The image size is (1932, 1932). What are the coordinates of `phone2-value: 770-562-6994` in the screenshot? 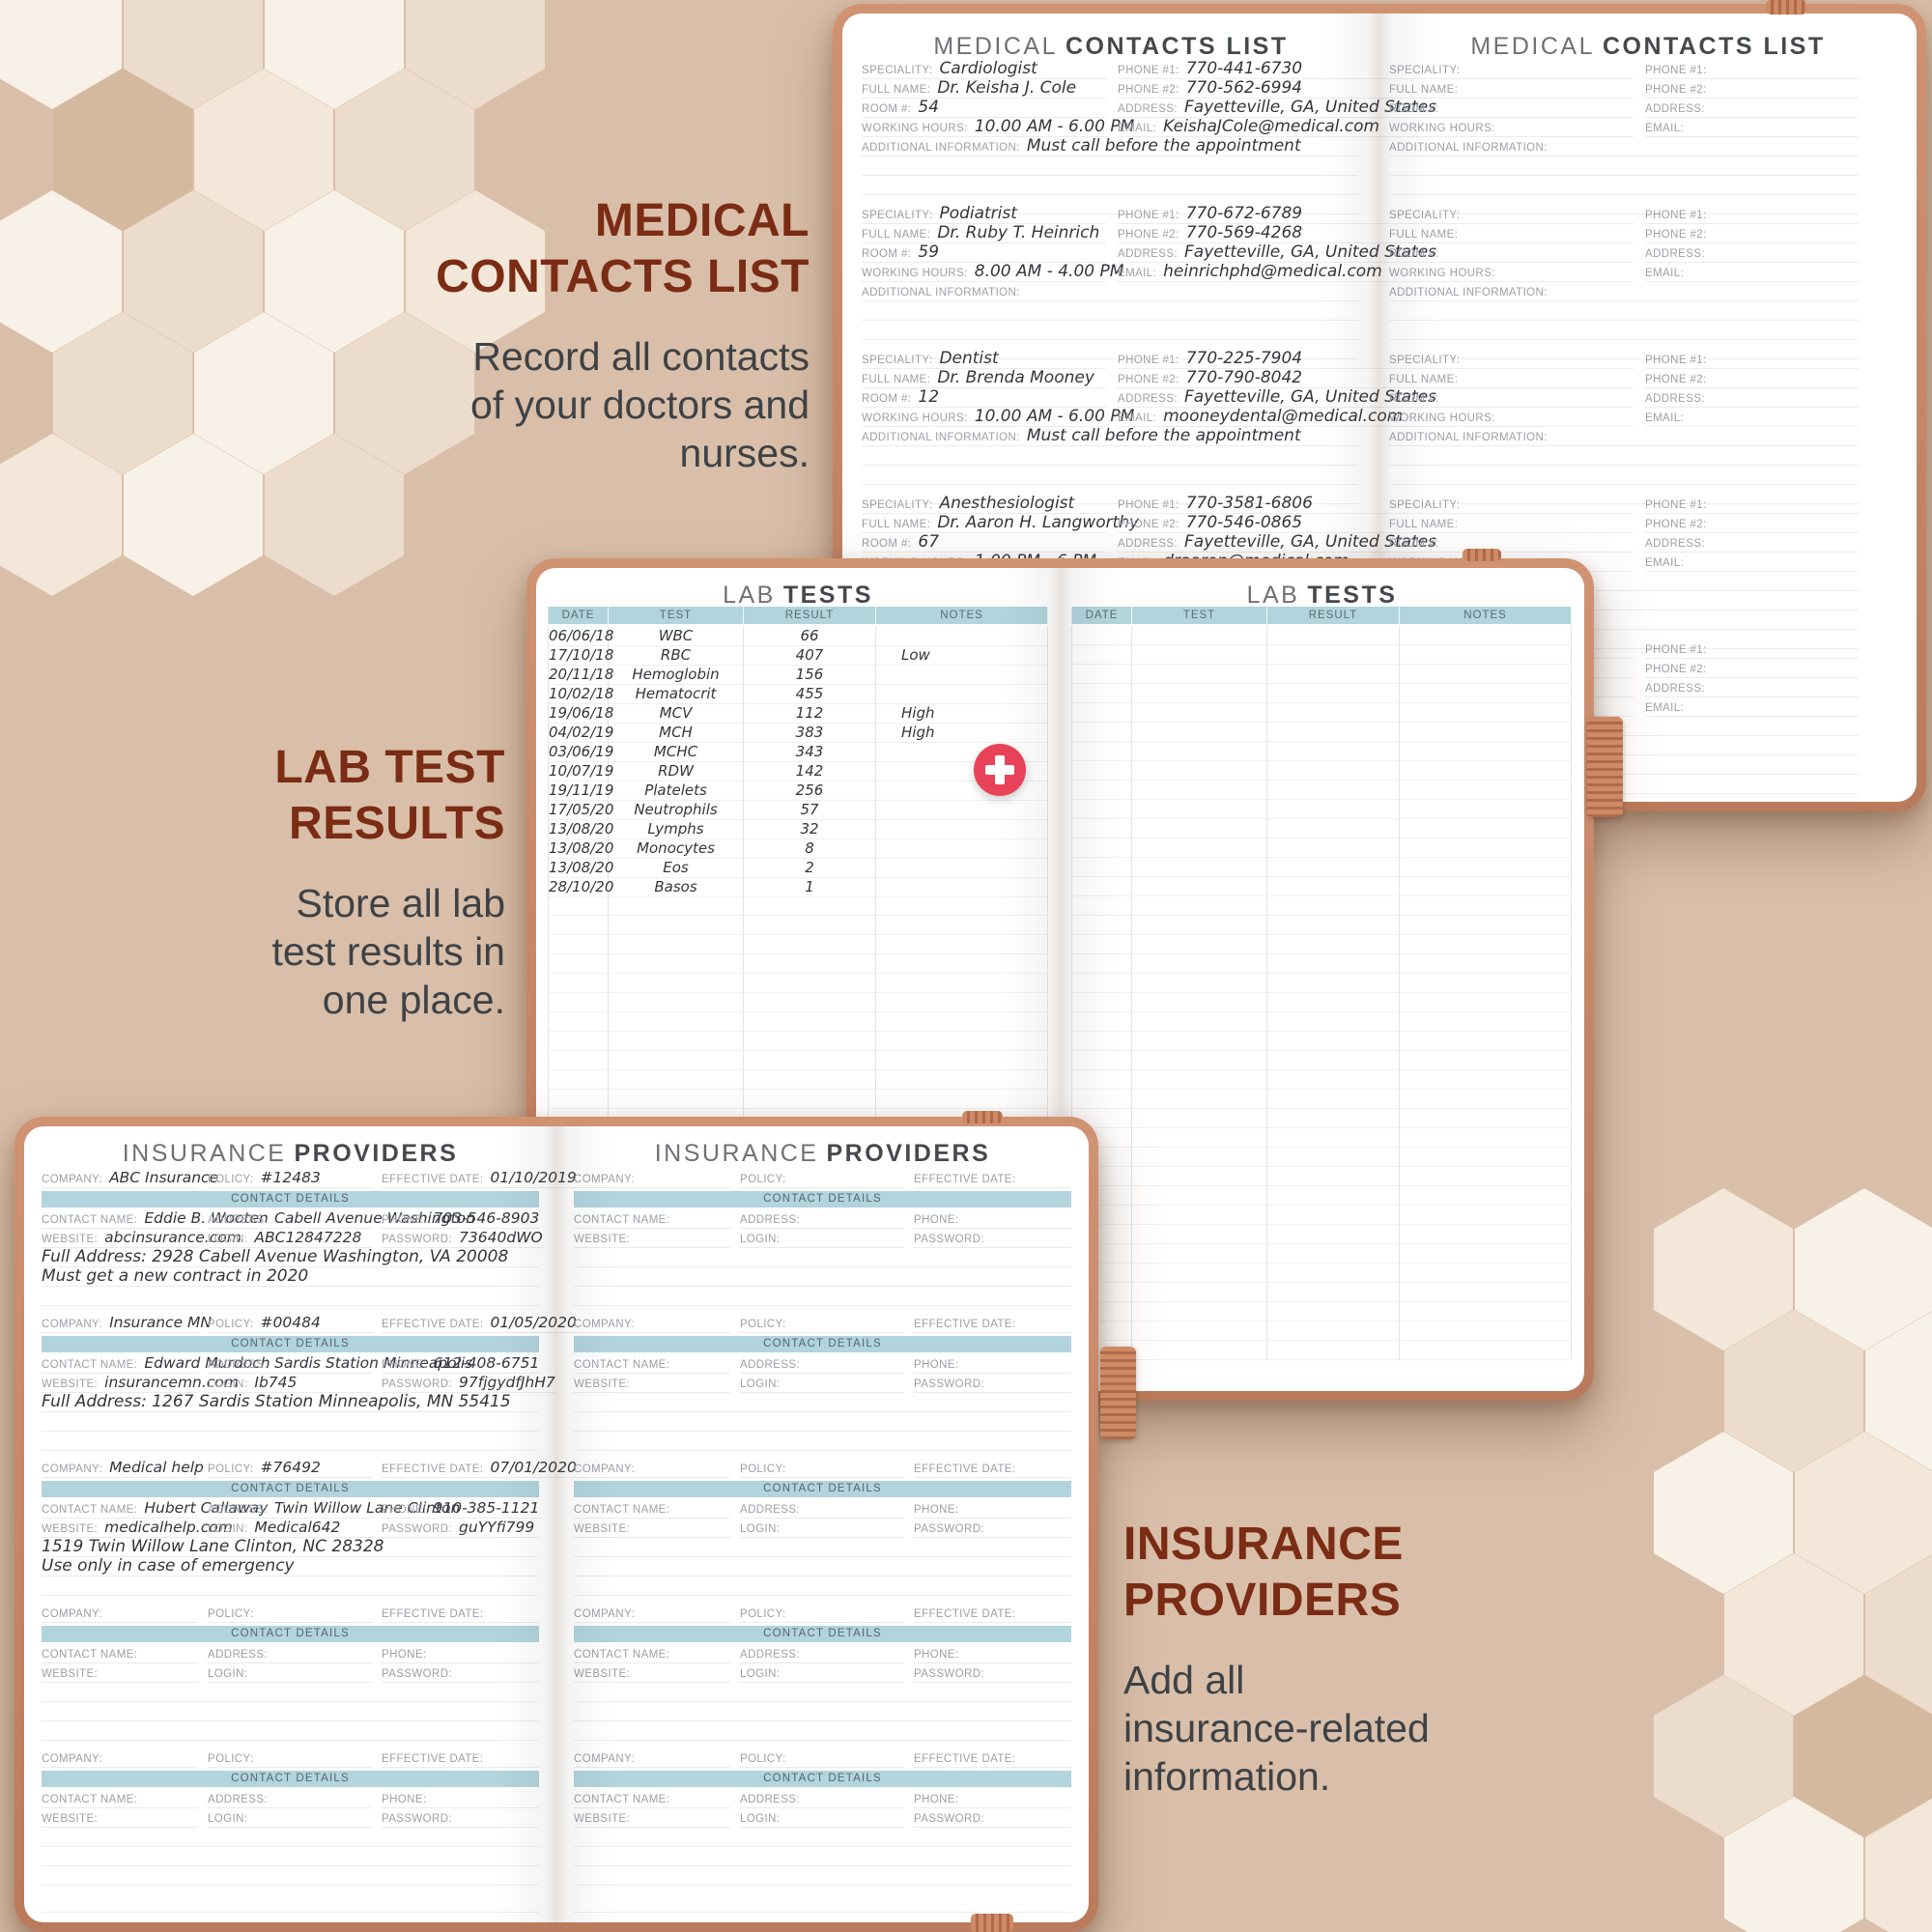 It's located at (1244, 88).